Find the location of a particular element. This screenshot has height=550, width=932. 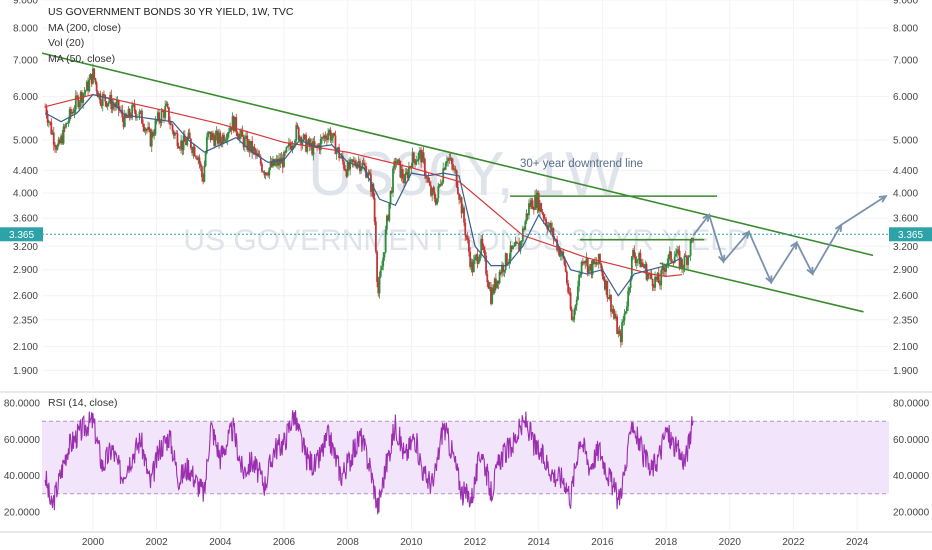

legend-vol: Vol (20) is located at coordinates (66, 43).